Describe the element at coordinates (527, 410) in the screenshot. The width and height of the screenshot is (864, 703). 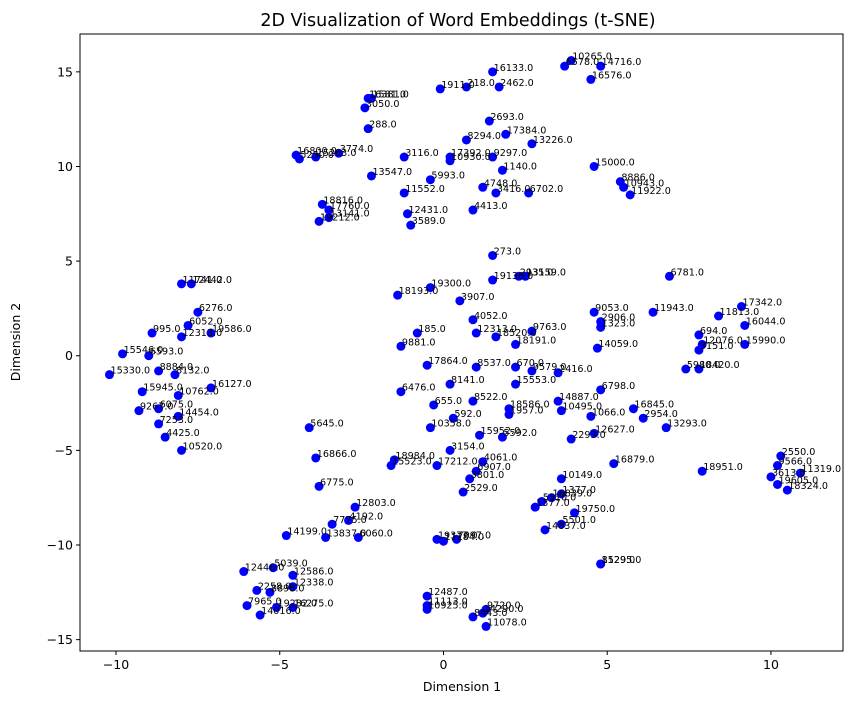
I see `point-label: 1957.0` at that location.